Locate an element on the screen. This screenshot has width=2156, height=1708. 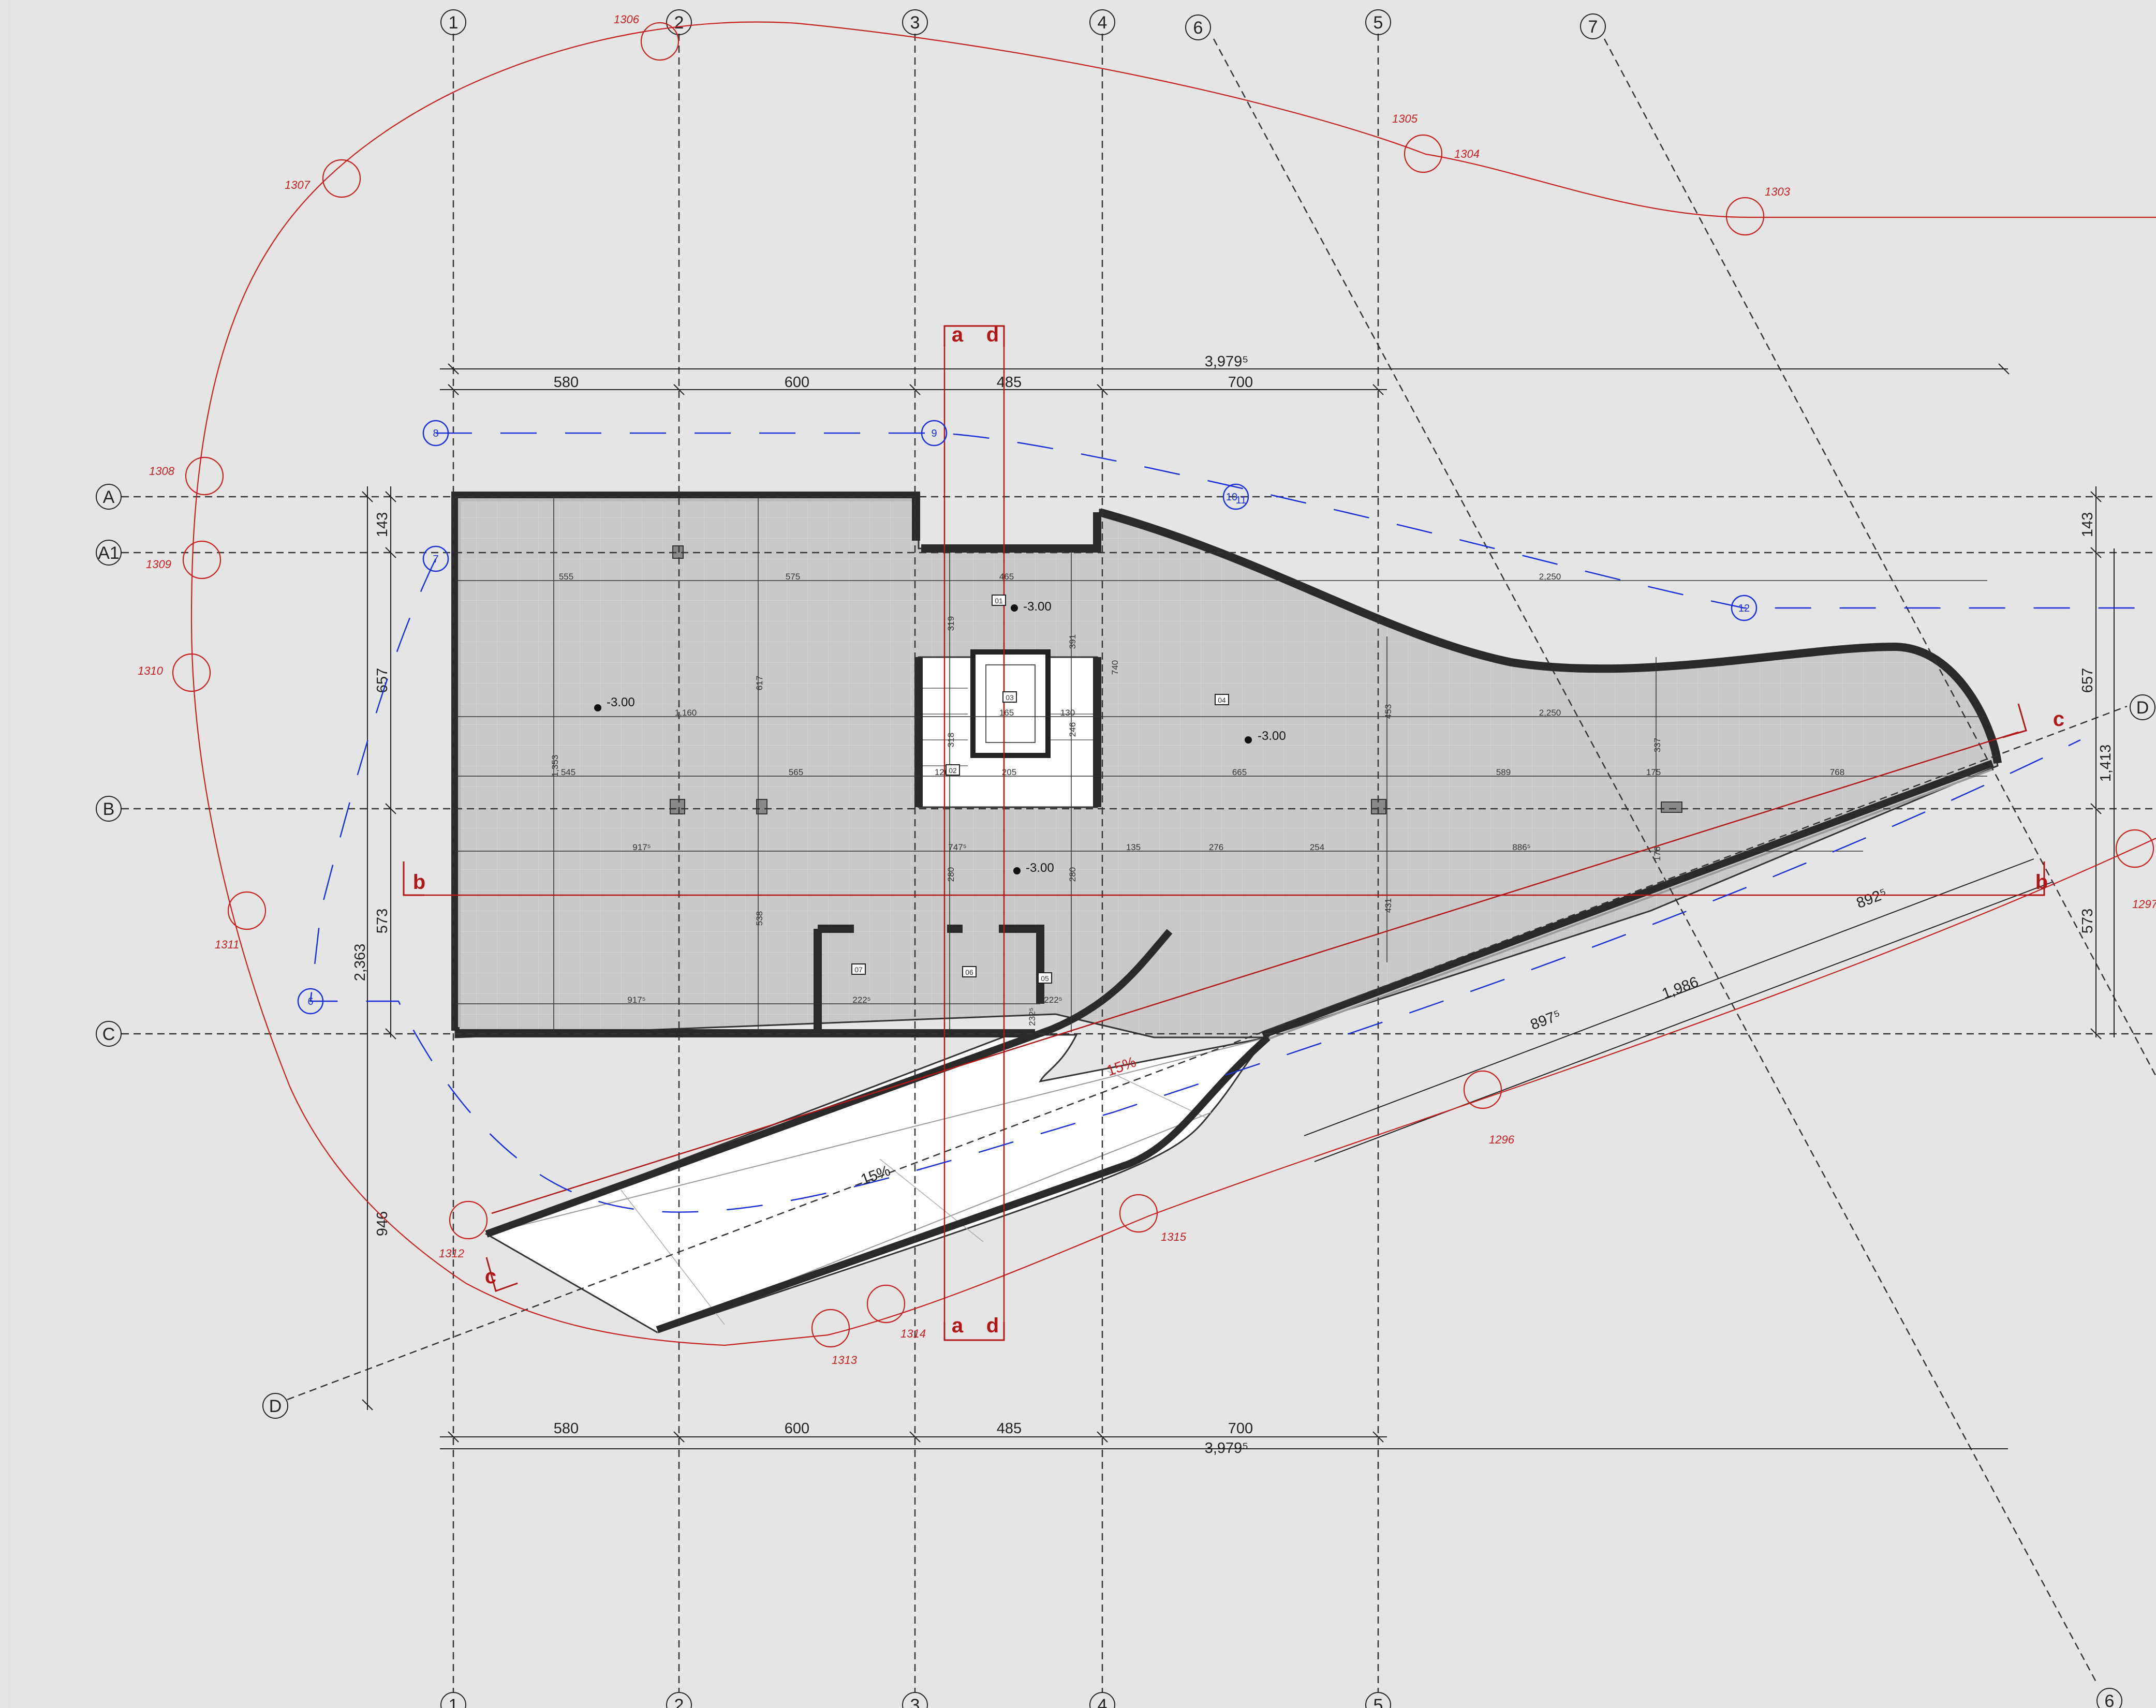
grid-bubble-3-top: 3 is located at coordinates (915, 22).